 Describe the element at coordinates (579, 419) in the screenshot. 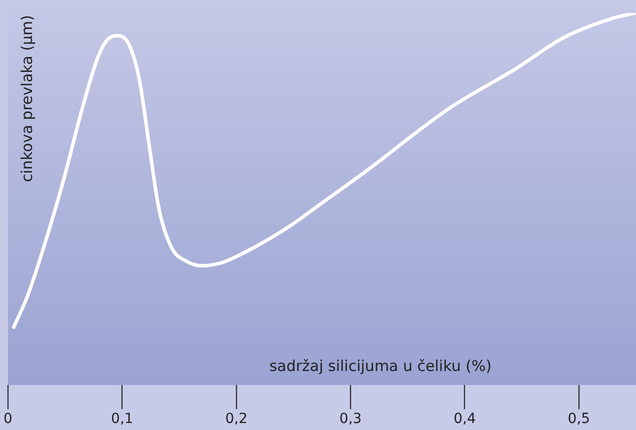

I see `x-tick-label: 0,5` at that location.